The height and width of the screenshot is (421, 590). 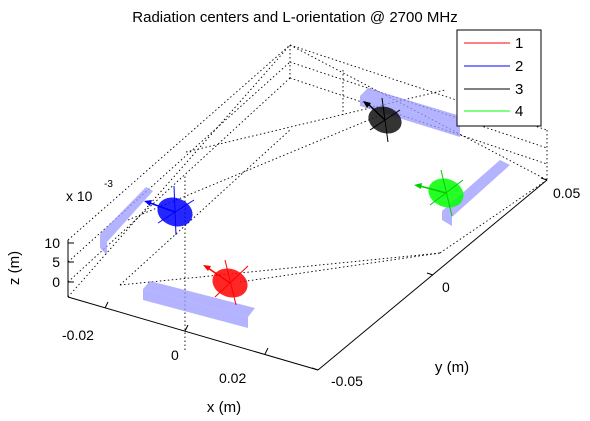 What do you see at coordinates (199, 299) in the screenshot?
I see `antenna-element-1-top` at bounding box center [199, 299].